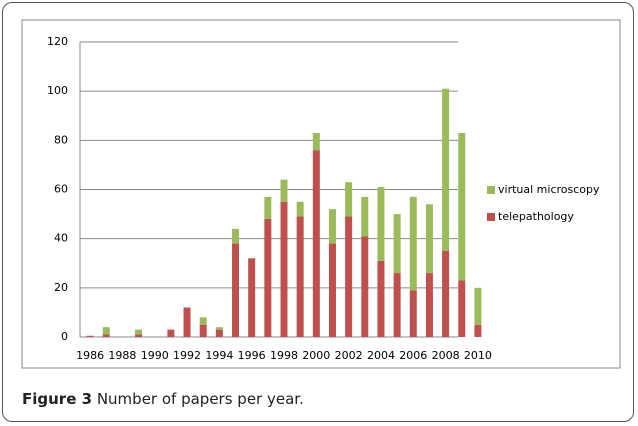  I want to click on y-tick-label: 20, so click(61, 287).